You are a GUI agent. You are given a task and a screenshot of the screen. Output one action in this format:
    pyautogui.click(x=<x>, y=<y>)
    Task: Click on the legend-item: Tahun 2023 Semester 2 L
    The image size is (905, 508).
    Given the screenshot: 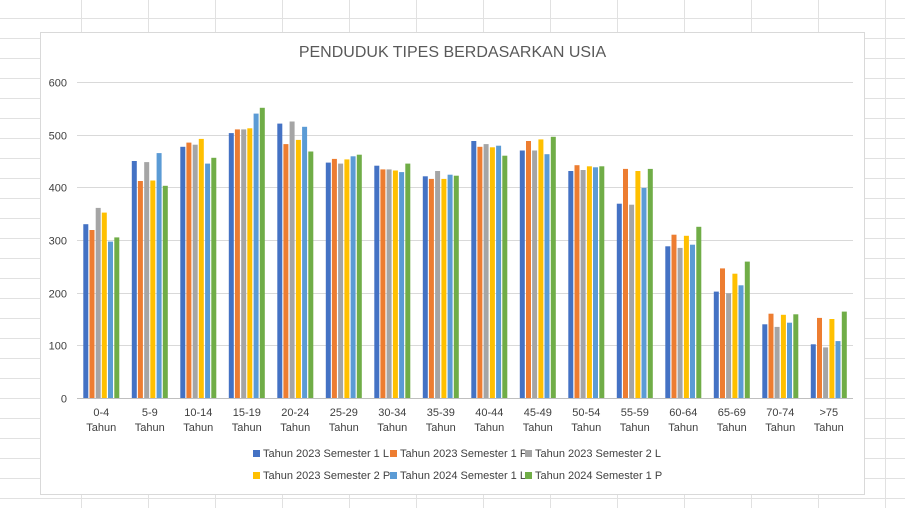 What is the action you would take?
    pyautogui.click(x=593, y=454)
    